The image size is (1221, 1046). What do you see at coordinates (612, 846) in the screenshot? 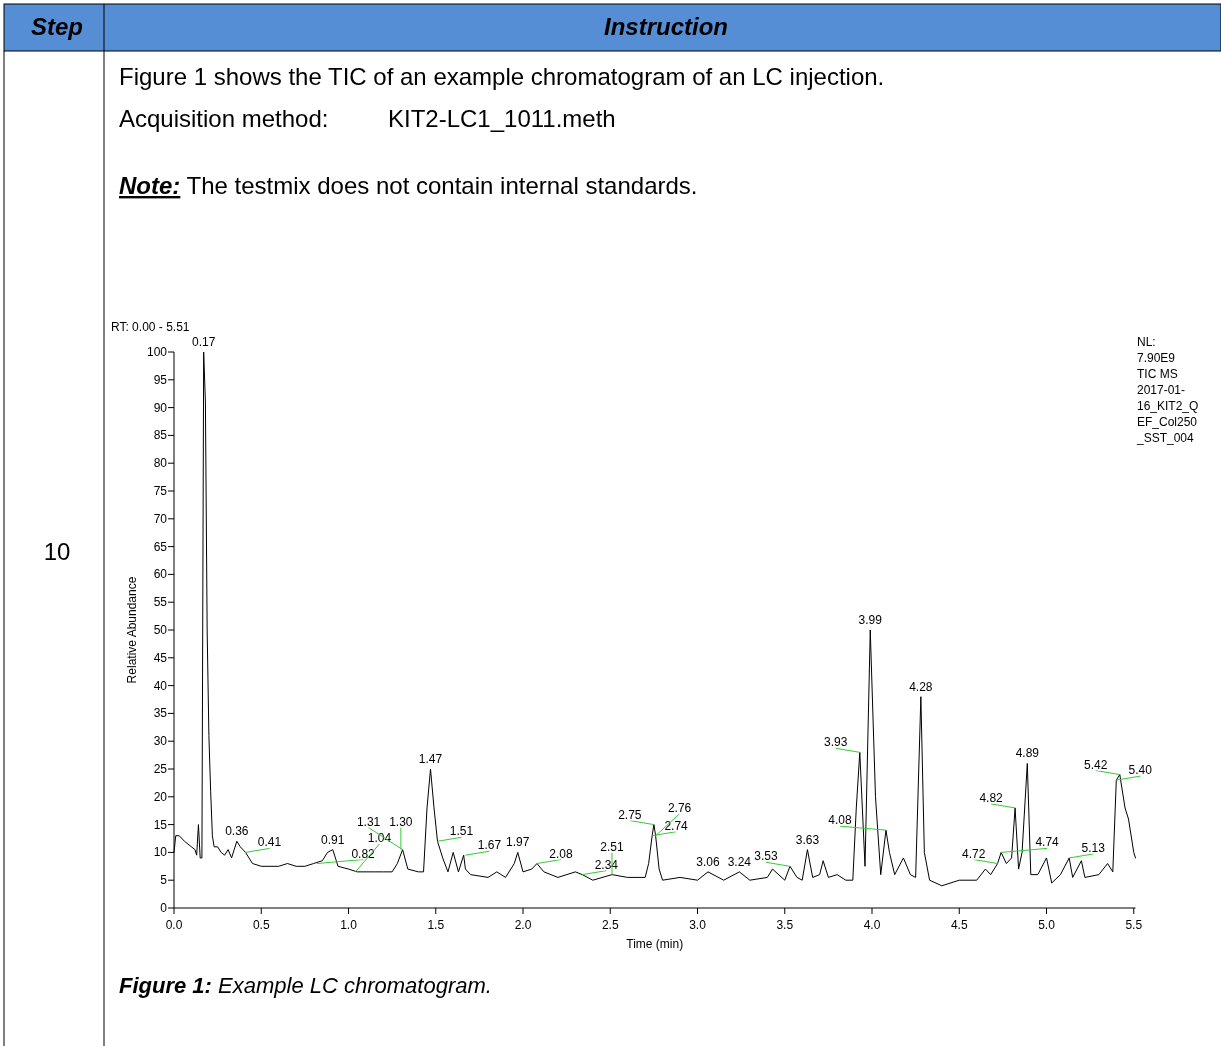
I see `annotation: 2.51` at bounding box center [612, 846].